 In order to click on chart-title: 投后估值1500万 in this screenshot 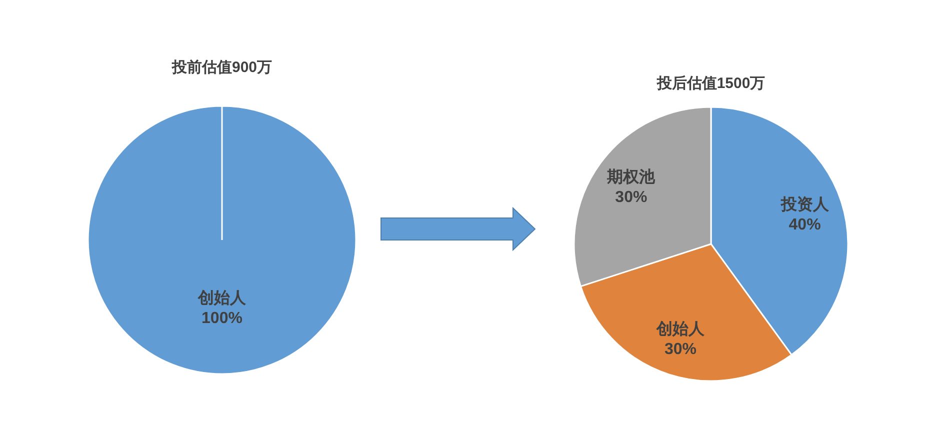, I will do `click(711, 83)`.